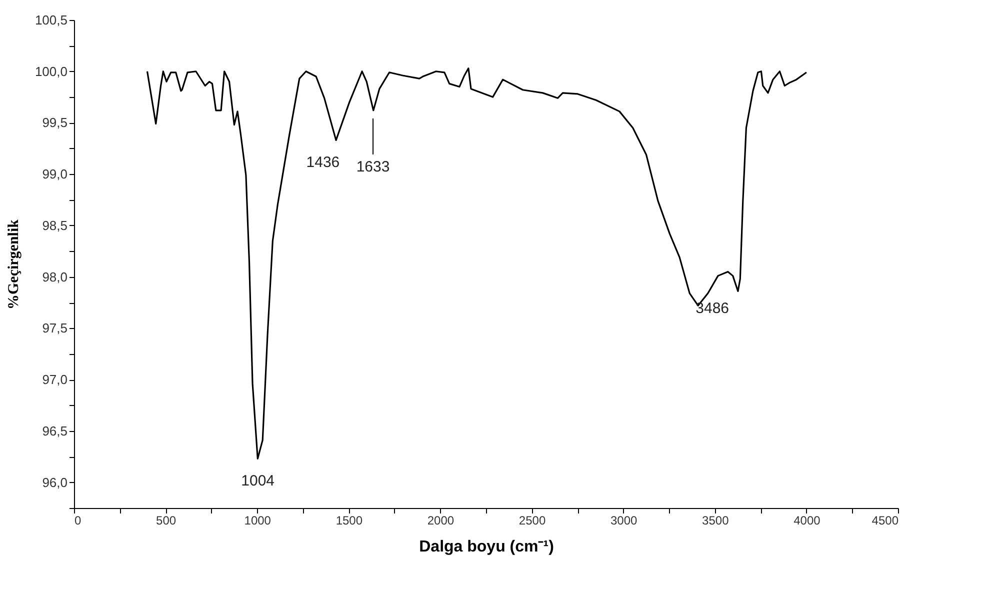  What do you see at coordinates (258, 481) in the screenshot?
I see `annotation: 1004` at bounding box center [258, 481].